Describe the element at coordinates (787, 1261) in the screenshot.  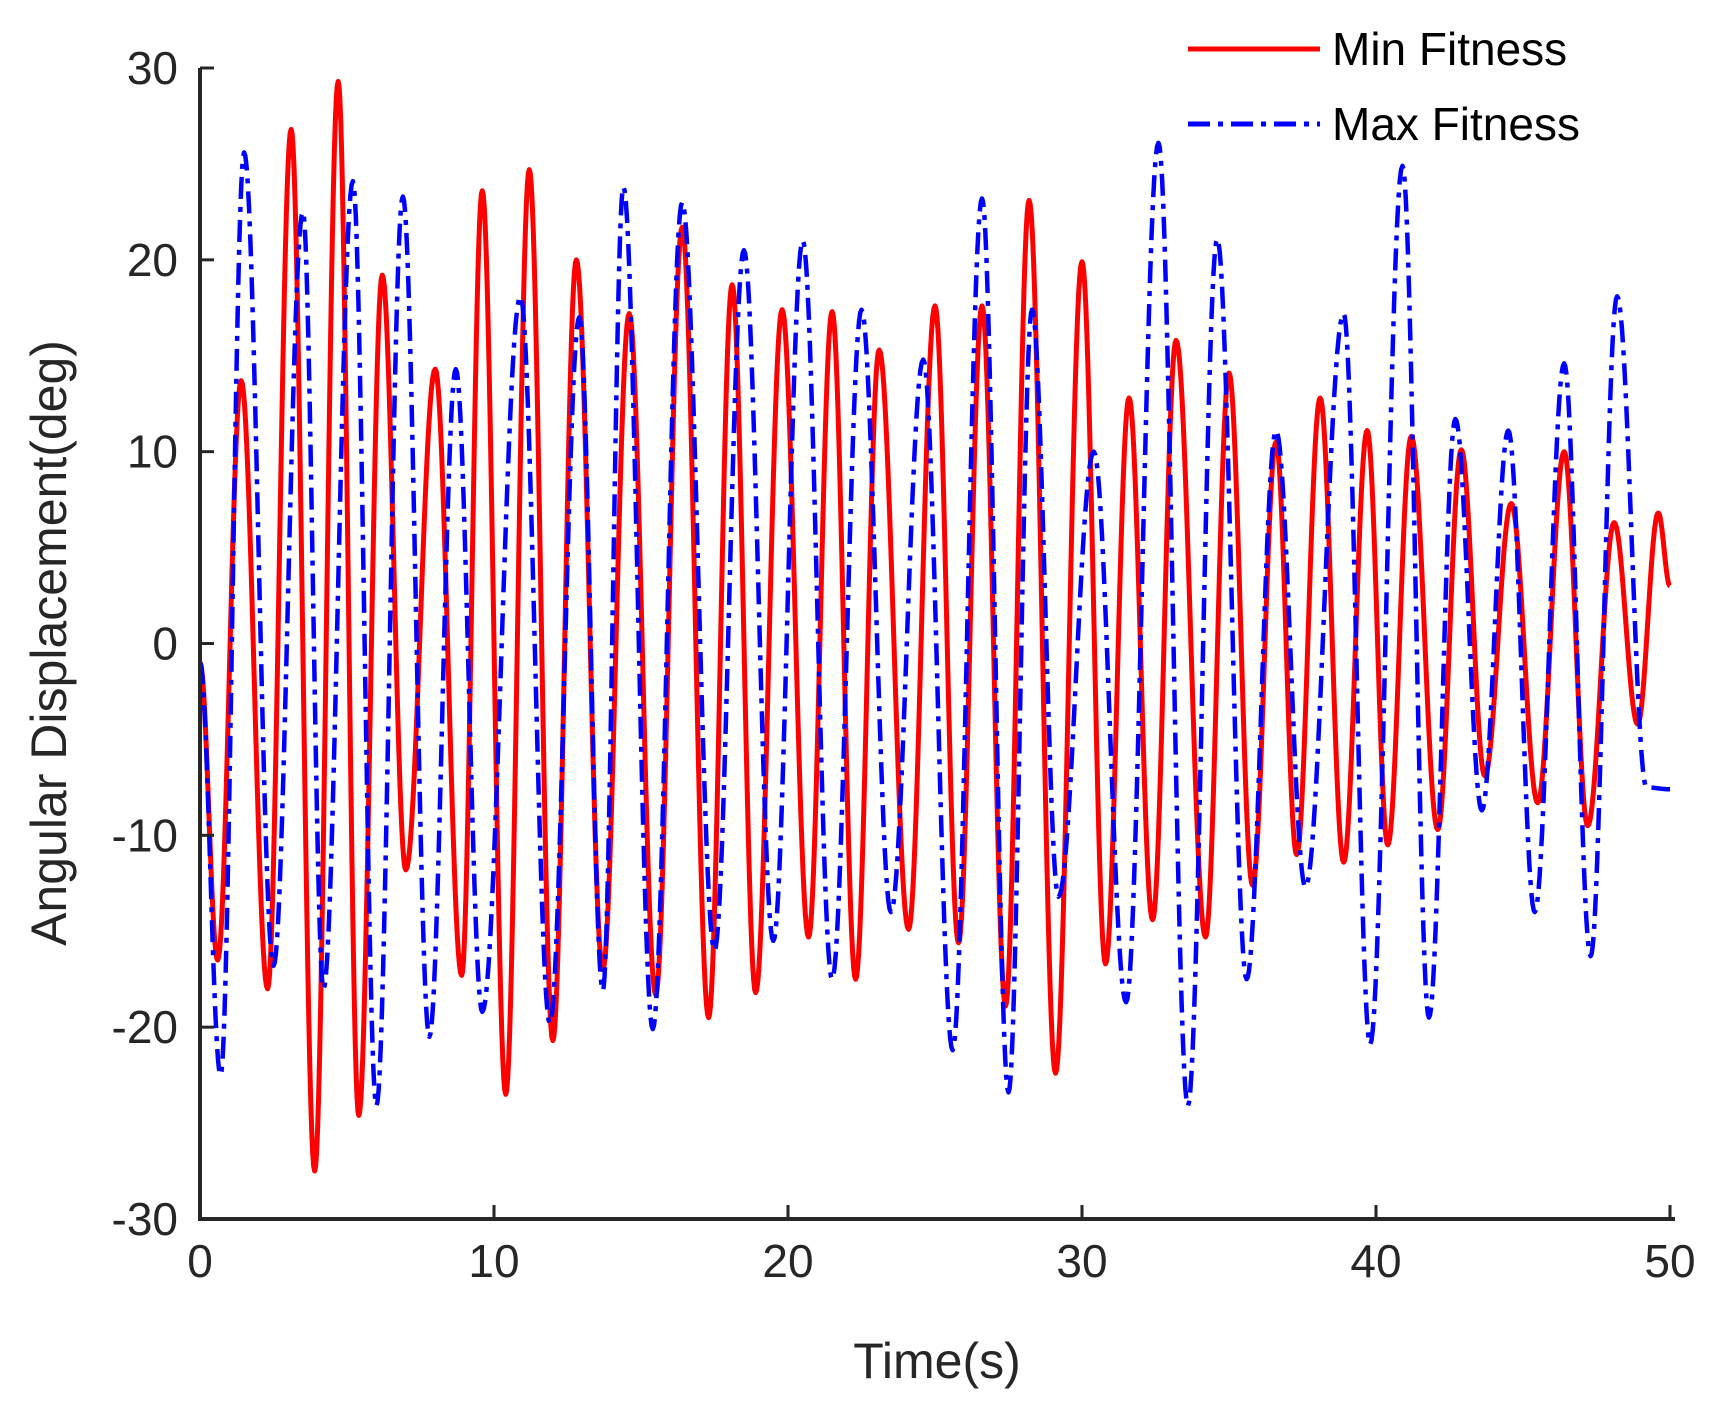
I see `x-tick-label: 20` at that location.